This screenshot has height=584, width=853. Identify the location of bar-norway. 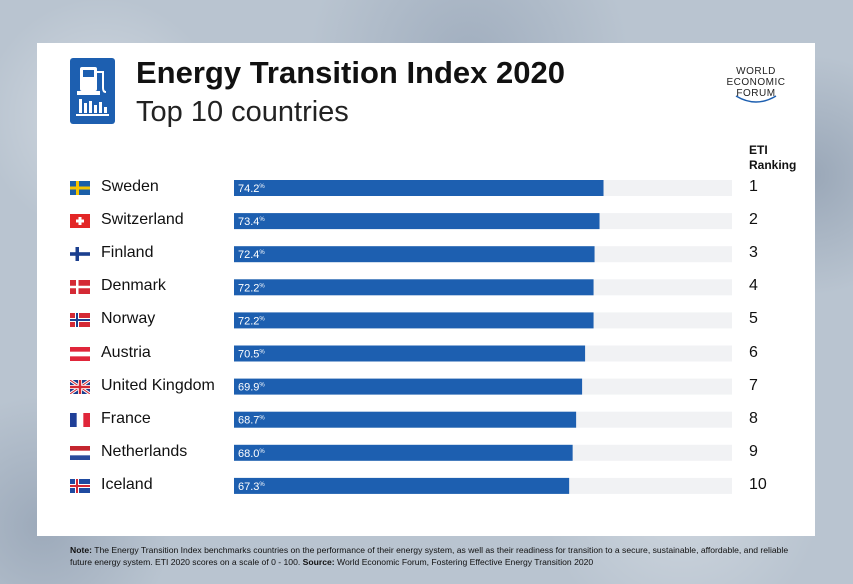
(414, 320).